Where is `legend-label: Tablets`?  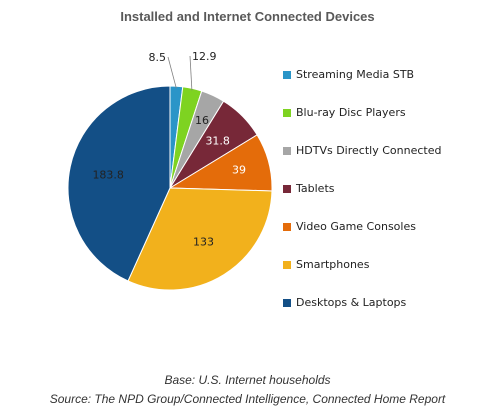
legend-label: Tablets is located at coordinates (315, 188).